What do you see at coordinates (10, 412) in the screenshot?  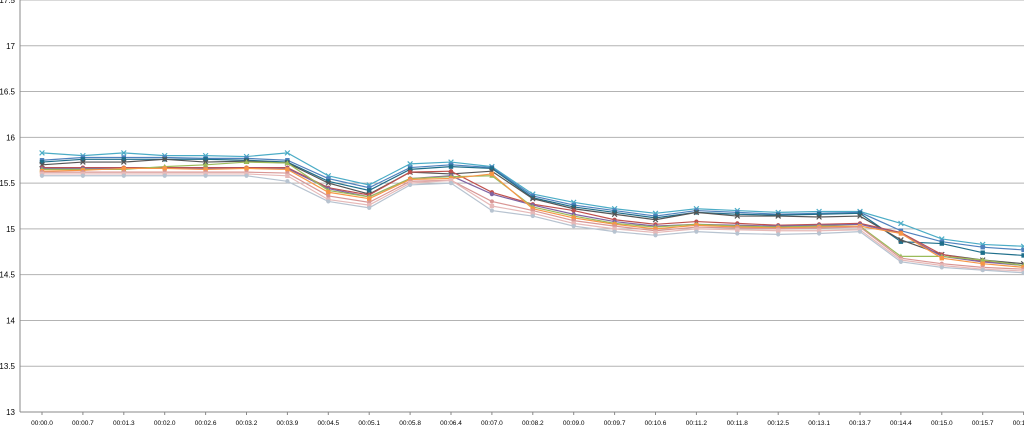 I see `y-tick-label: 13` at bounding box center [10, 412].